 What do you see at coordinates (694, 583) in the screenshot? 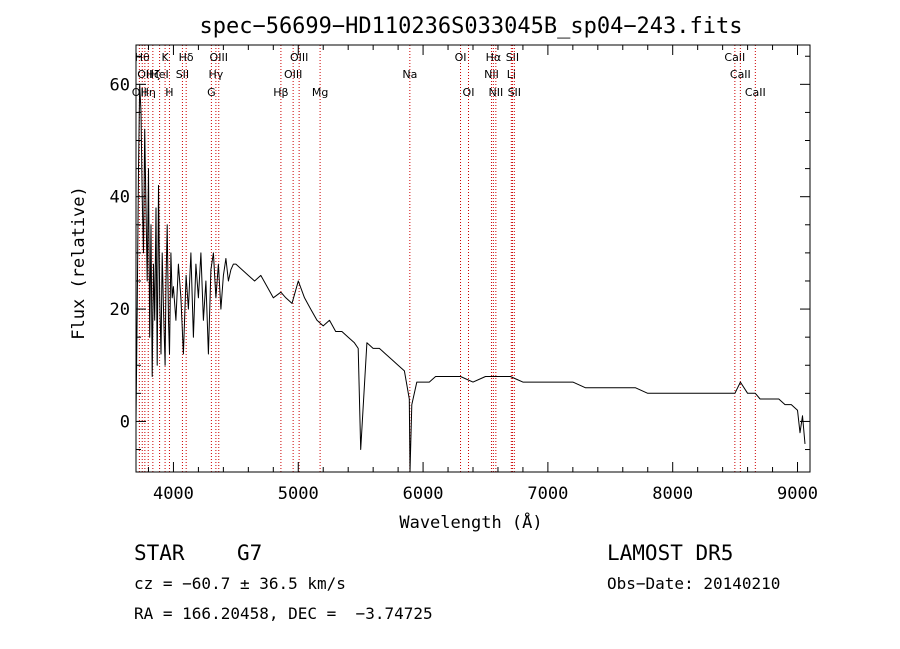
I see `observation-date: Obs−Date: 20140210` at bounding box center [694, 583].